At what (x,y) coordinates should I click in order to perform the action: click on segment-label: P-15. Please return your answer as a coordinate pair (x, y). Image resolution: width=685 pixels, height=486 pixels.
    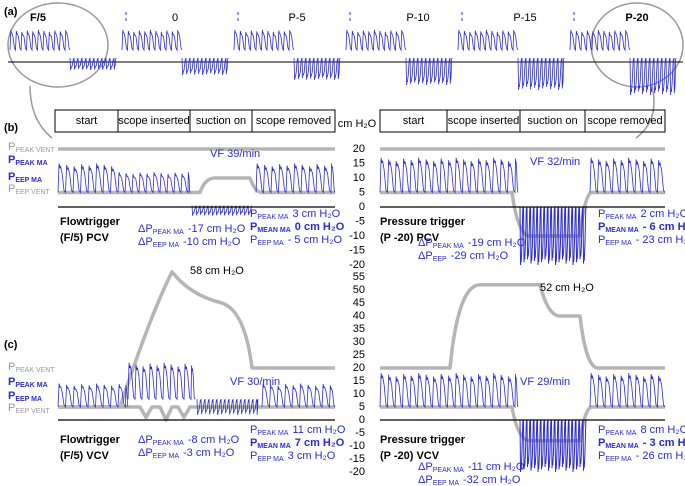
    Looking at the image, I should click on (524, 18).